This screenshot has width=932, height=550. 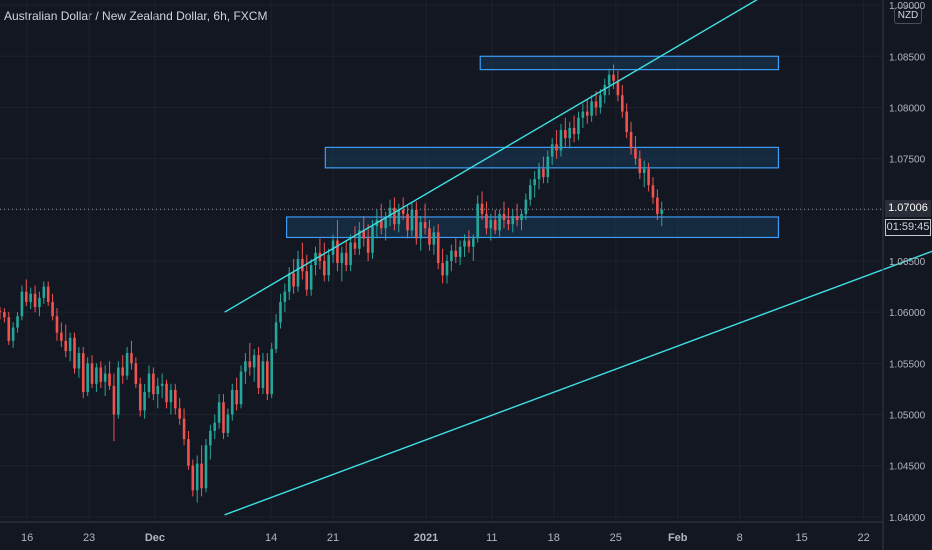 What do you see at coordinates (908, 209) in the screenshot?
I see `last-price-label: 1.07006` at bounding box center [908, 209].